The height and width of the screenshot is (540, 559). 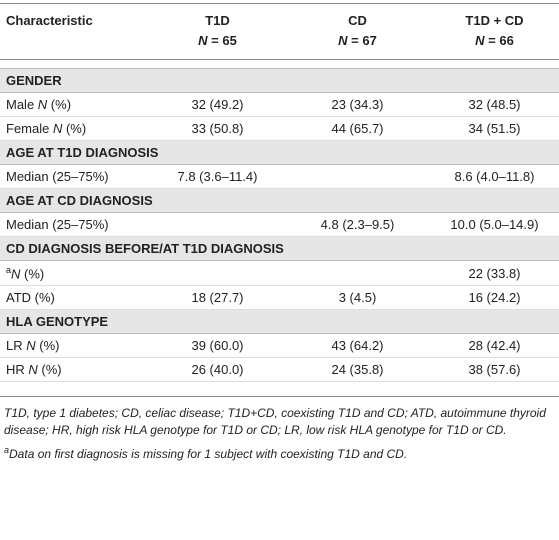 I want to click on data-row: aN (%) 22 (33.8), so click(x=279, y=273).